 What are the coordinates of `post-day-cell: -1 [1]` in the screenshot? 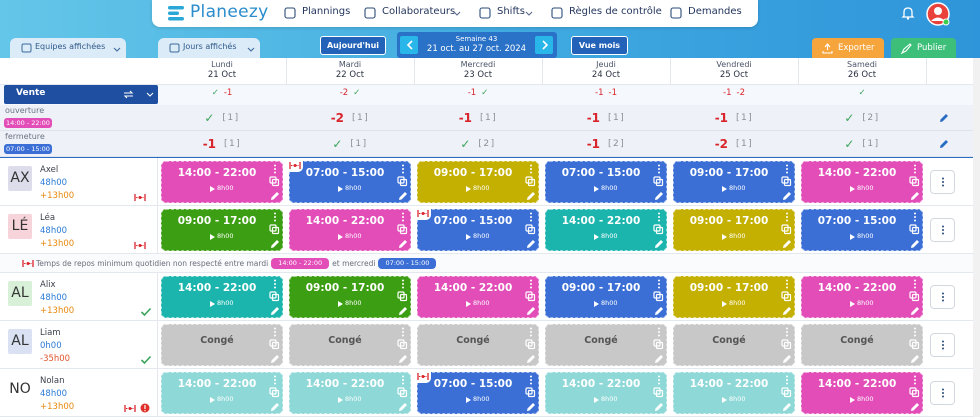 It's located at (734, 118).